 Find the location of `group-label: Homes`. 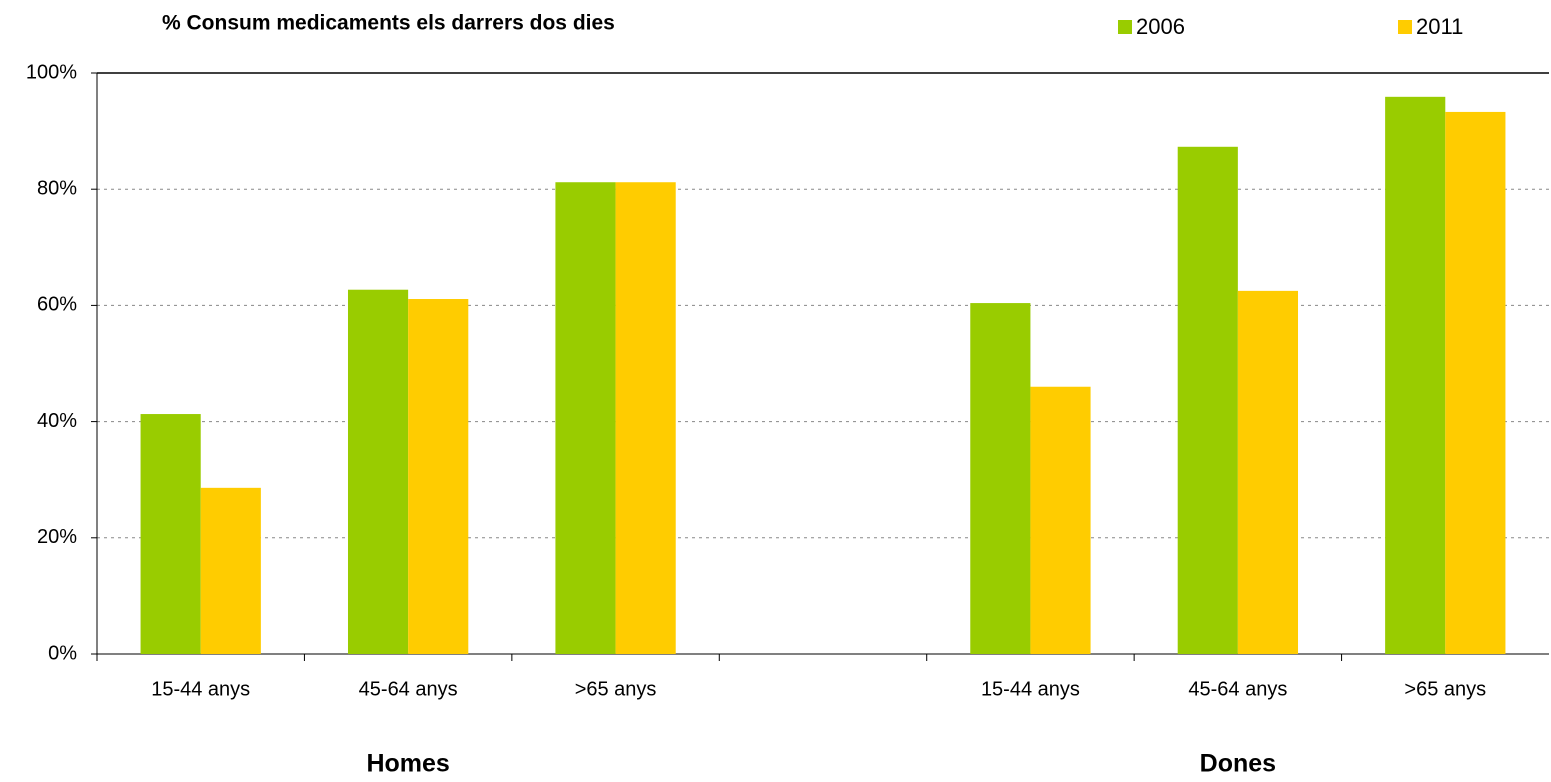

group-label: Homes is located at coordinates (407, 764).